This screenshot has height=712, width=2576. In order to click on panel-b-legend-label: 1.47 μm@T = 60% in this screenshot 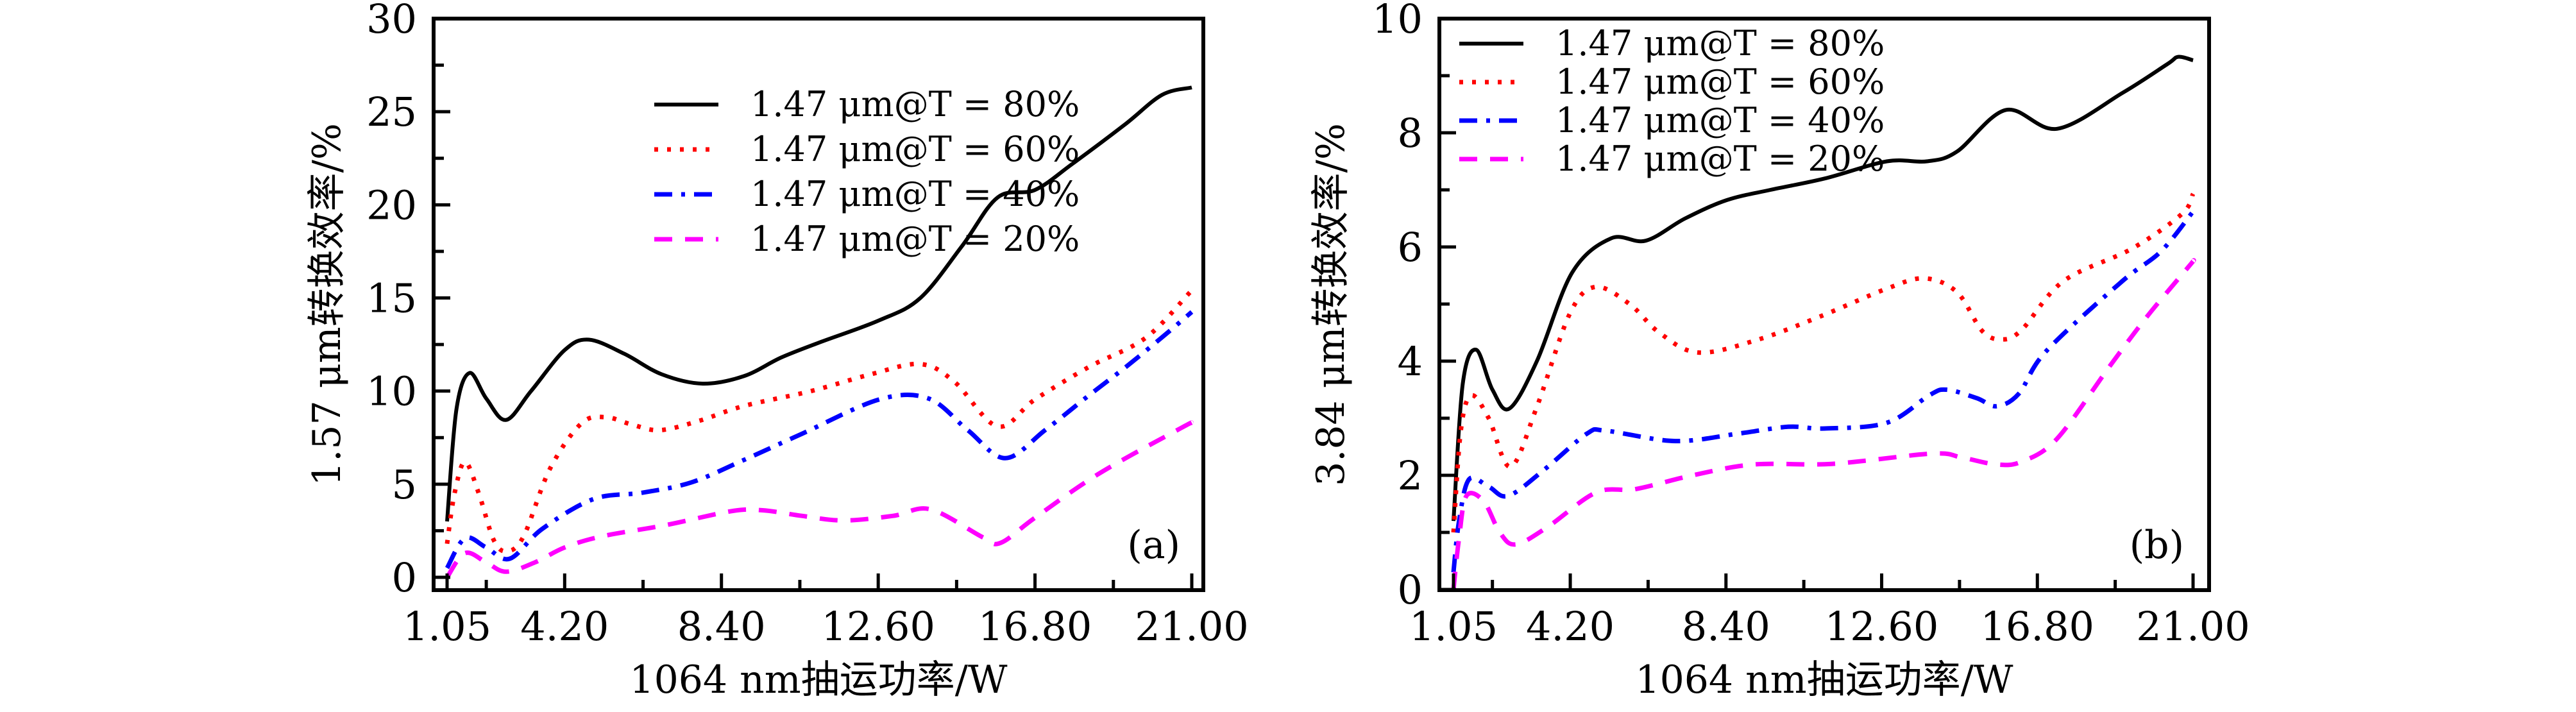, I will do `click(1720, 82)`.